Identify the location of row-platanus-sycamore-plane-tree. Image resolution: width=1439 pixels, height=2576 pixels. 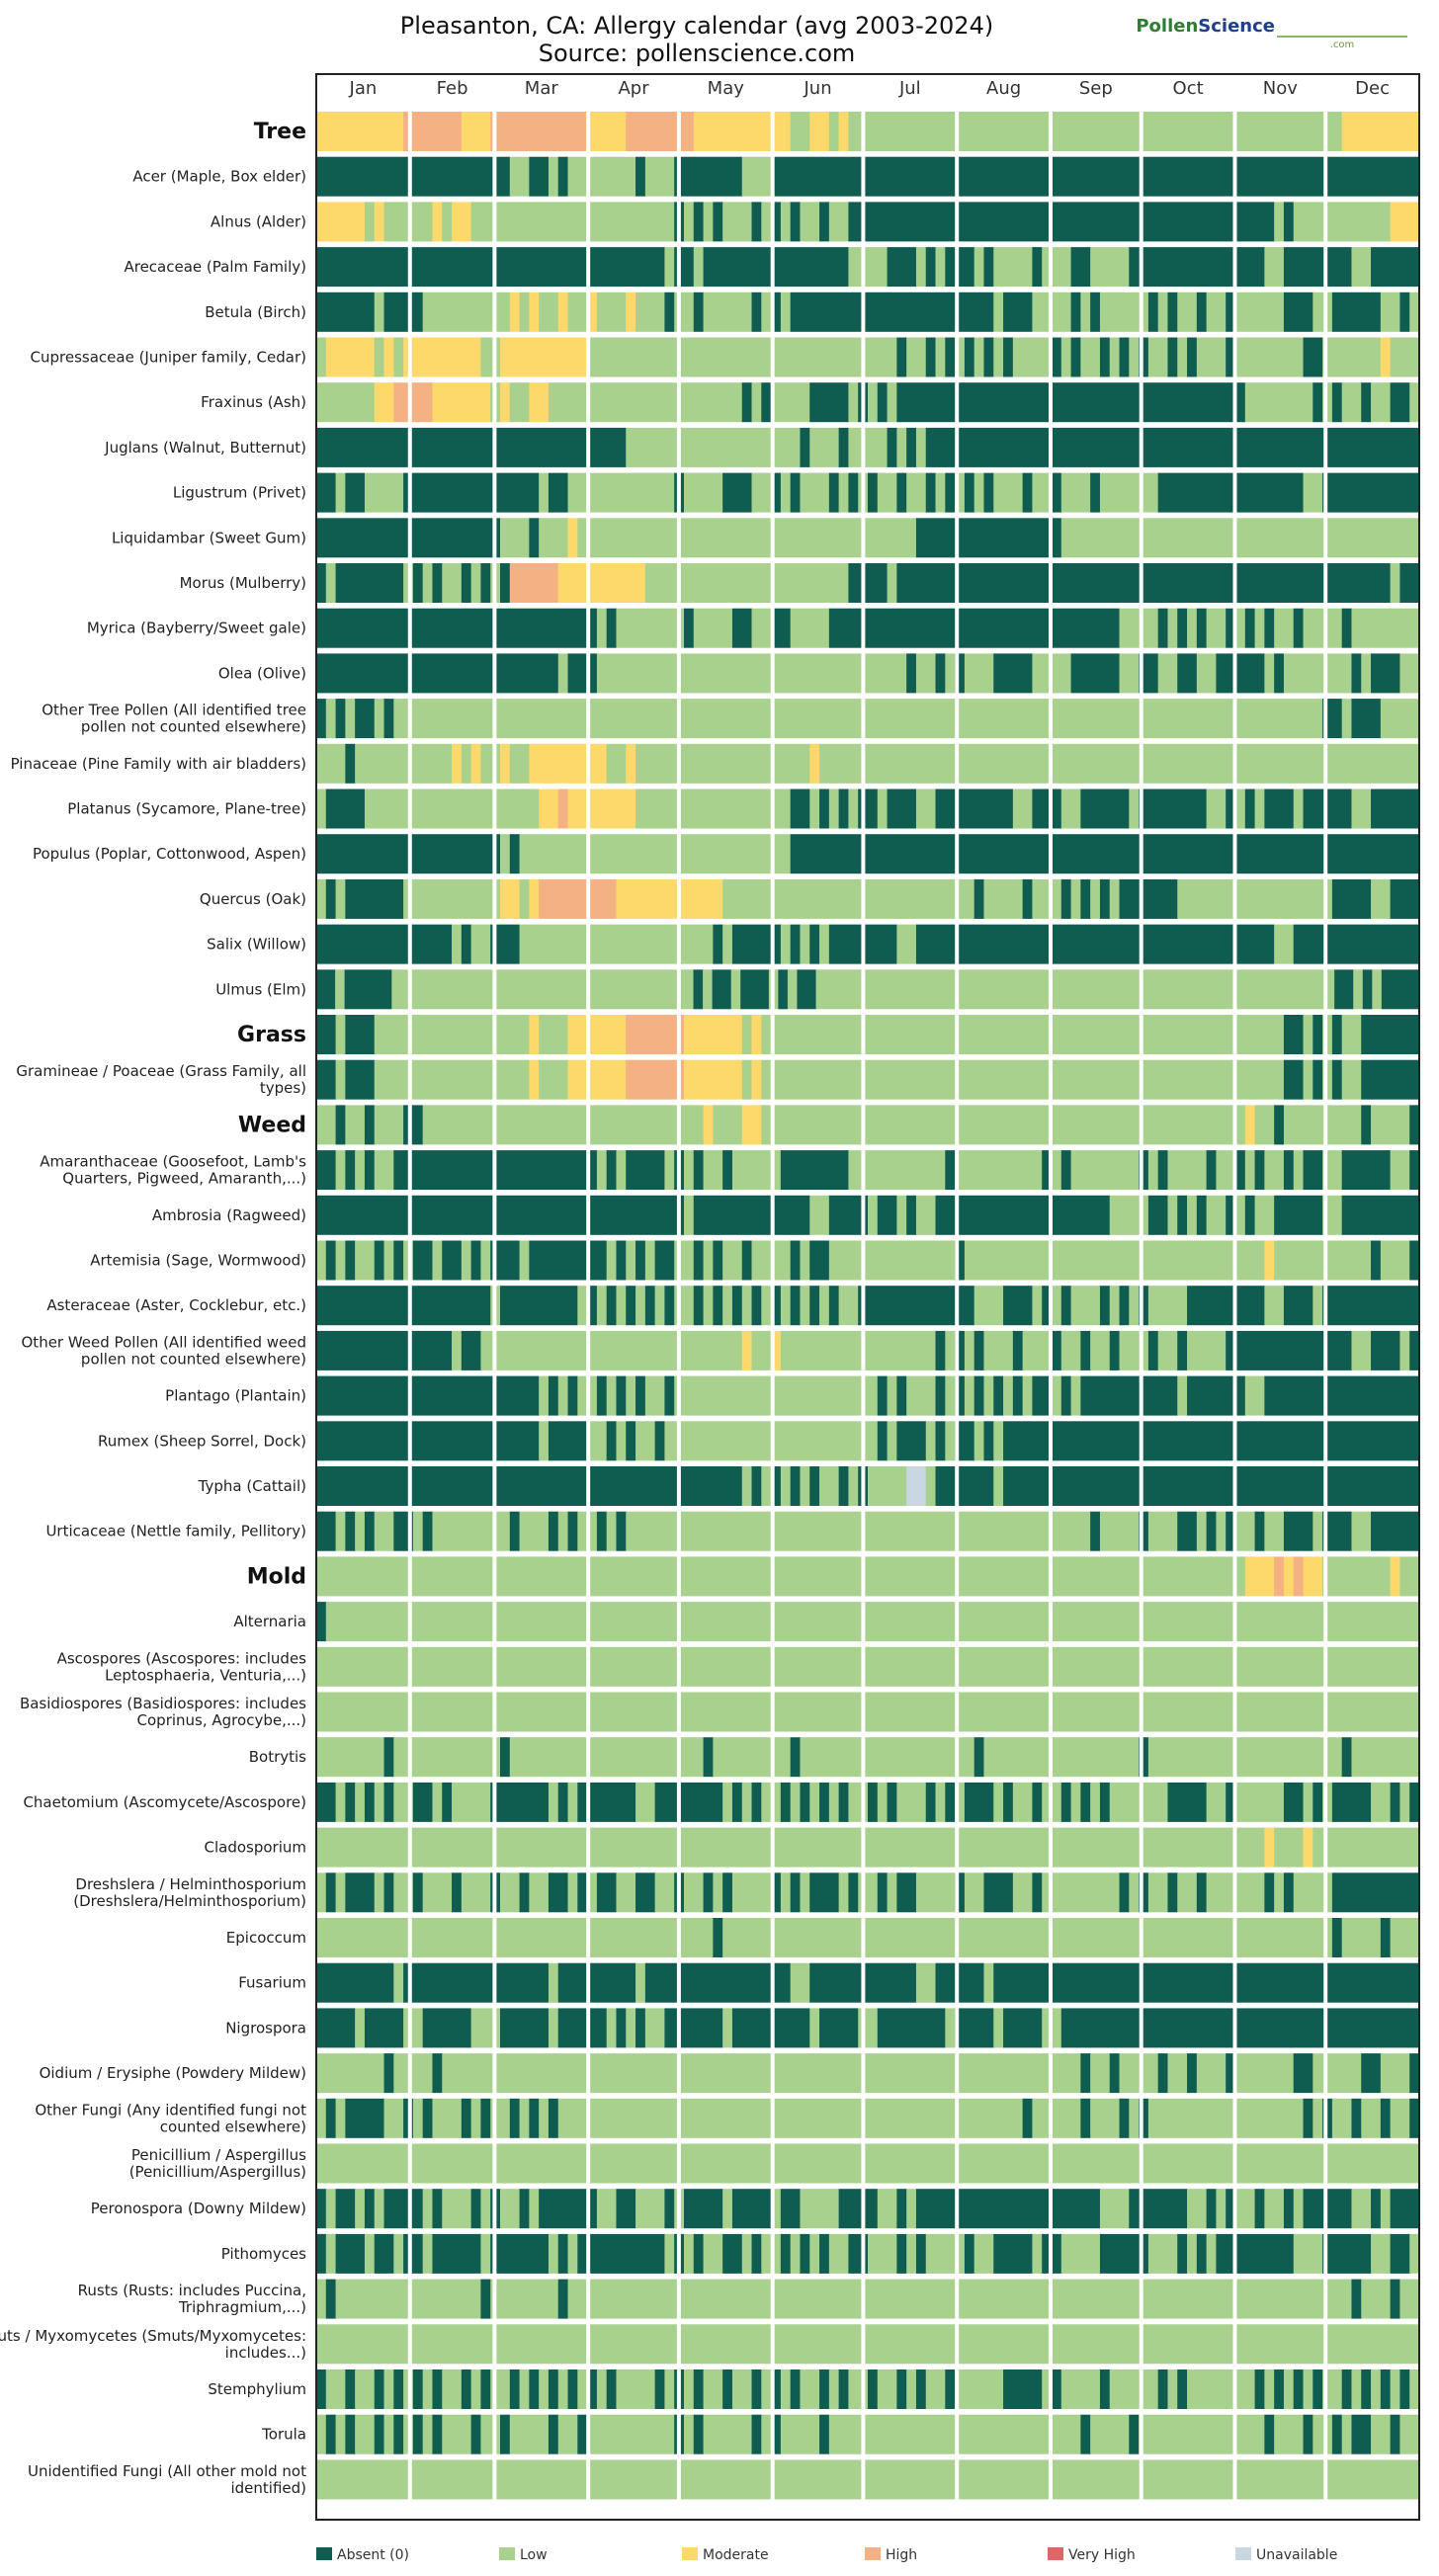
(868, 809).